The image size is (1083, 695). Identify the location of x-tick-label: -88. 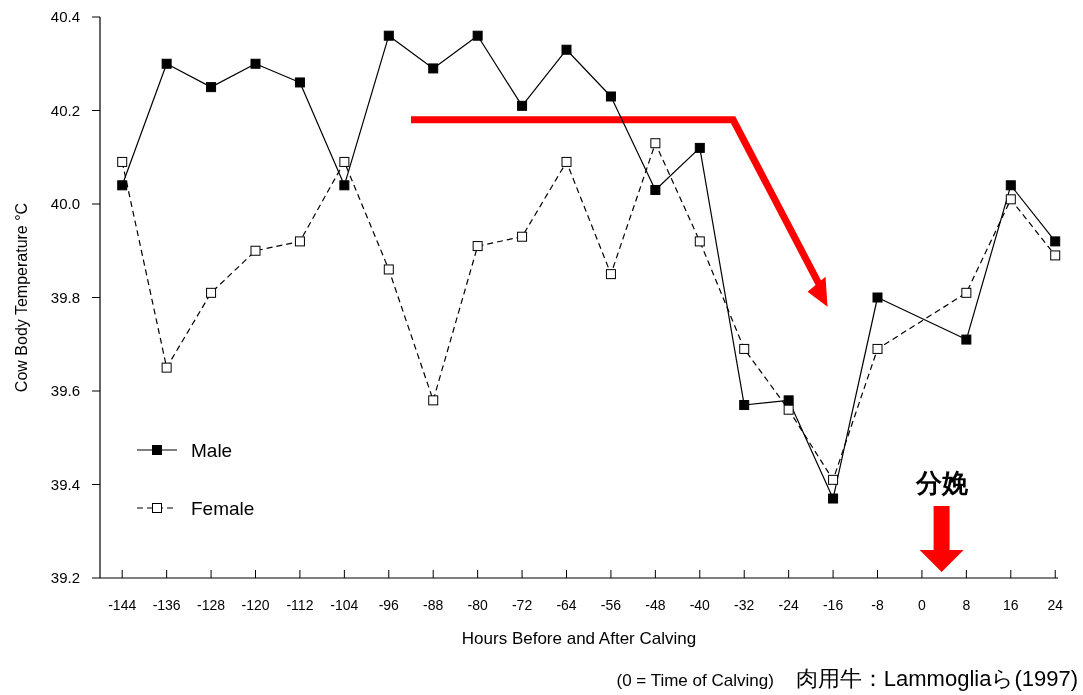
(433, 605).